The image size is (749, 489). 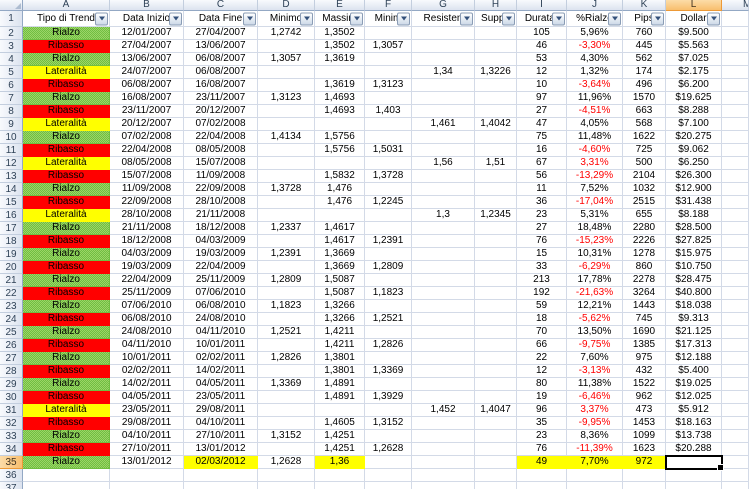 What do you see at coordinates (66, 163) in the screenshot?
I see `cell-A12: Lateralità` at bounding box center [66, 163].